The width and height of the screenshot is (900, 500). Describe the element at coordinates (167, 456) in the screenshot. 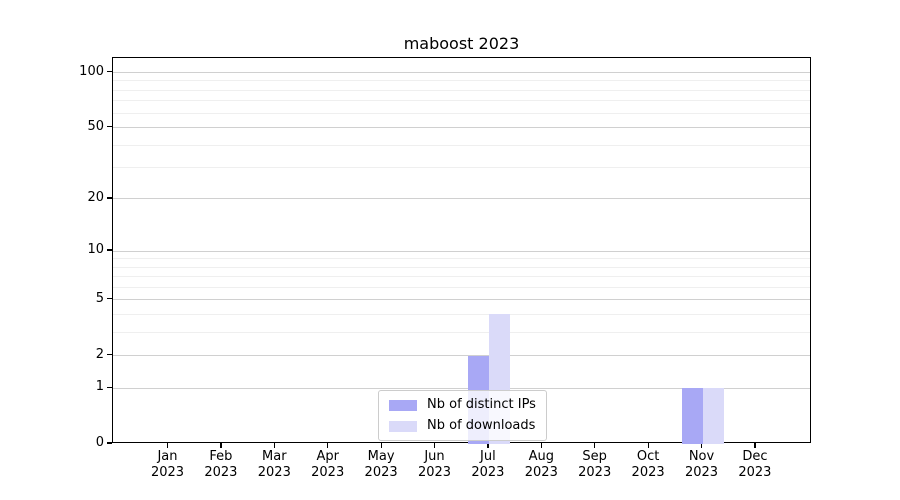

I see `x-tick-month: Jan` at that location.